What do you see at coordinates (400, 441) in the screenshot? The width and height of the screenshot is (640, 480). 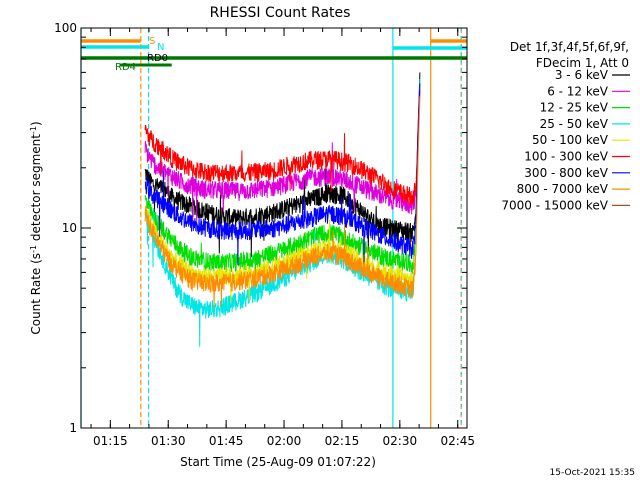 I see `x-tick-label: 02:30` at bounding box center [400, 441].